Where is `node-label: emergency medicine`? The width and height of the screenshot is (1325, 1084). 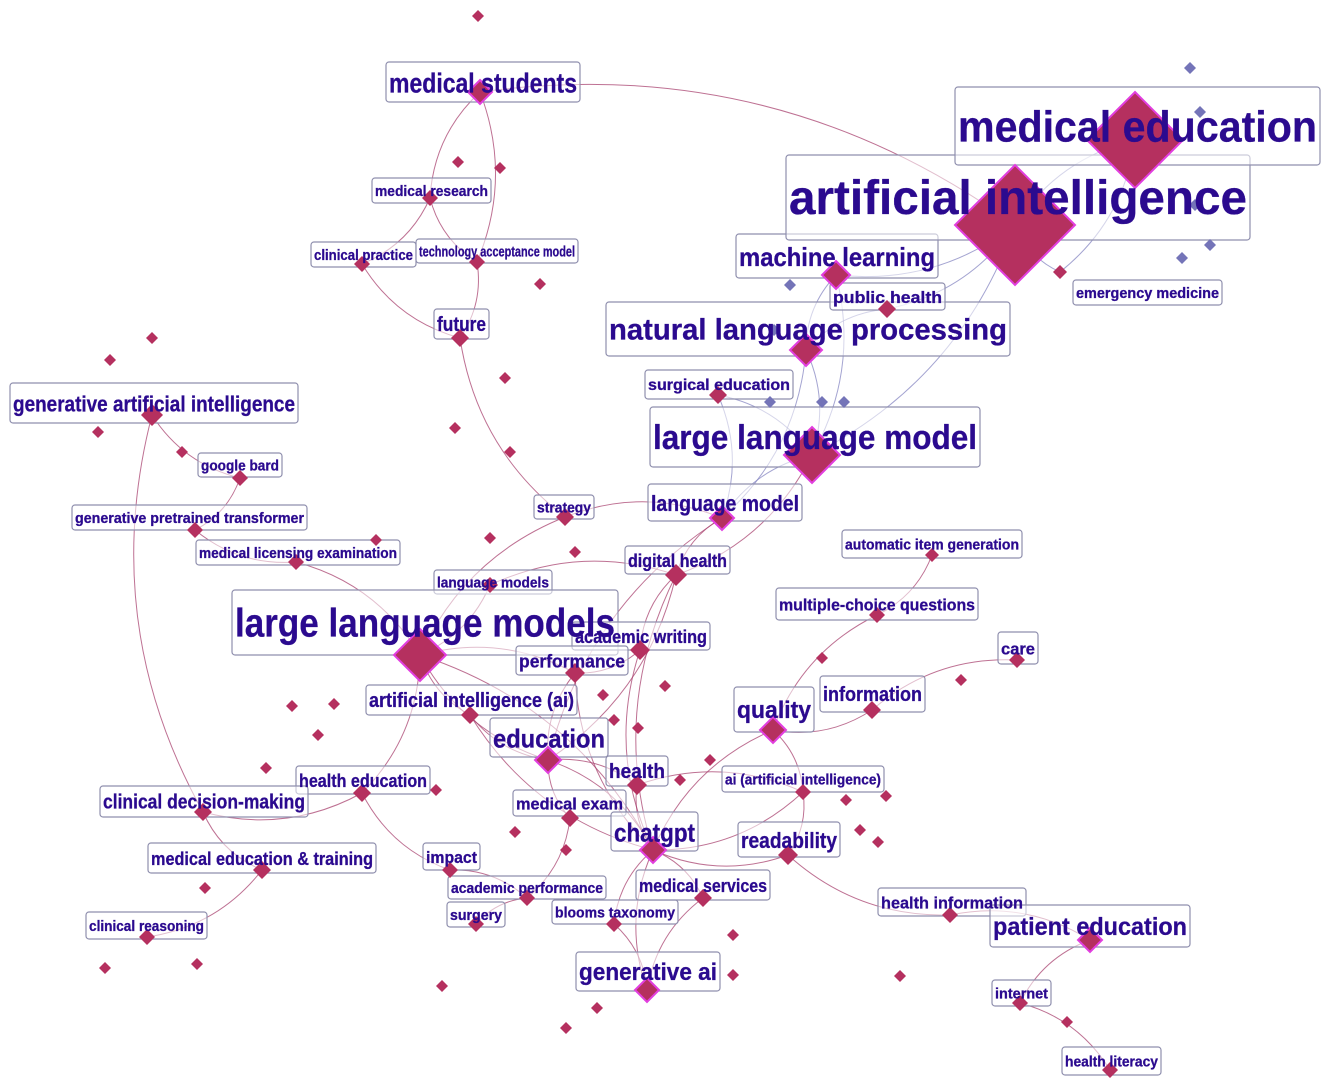
node-label: emergency medicine is located at coordinates (1147, 293).